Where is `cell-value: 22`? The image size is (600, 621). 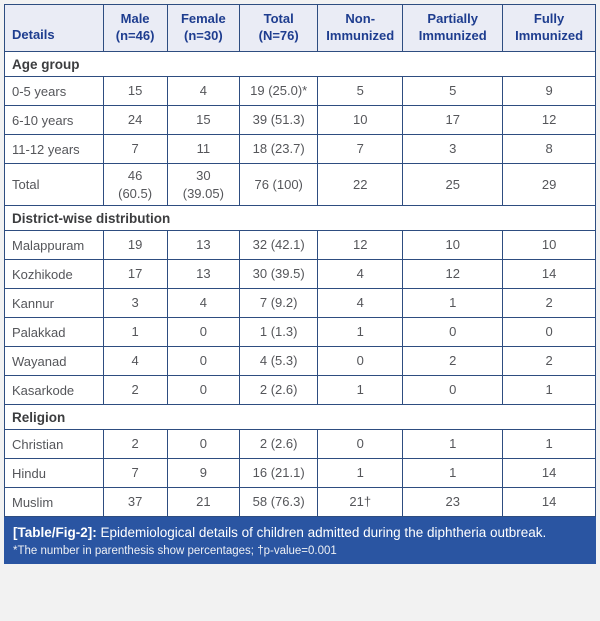 cell-value: 22 is located at coordinates (360, 184).